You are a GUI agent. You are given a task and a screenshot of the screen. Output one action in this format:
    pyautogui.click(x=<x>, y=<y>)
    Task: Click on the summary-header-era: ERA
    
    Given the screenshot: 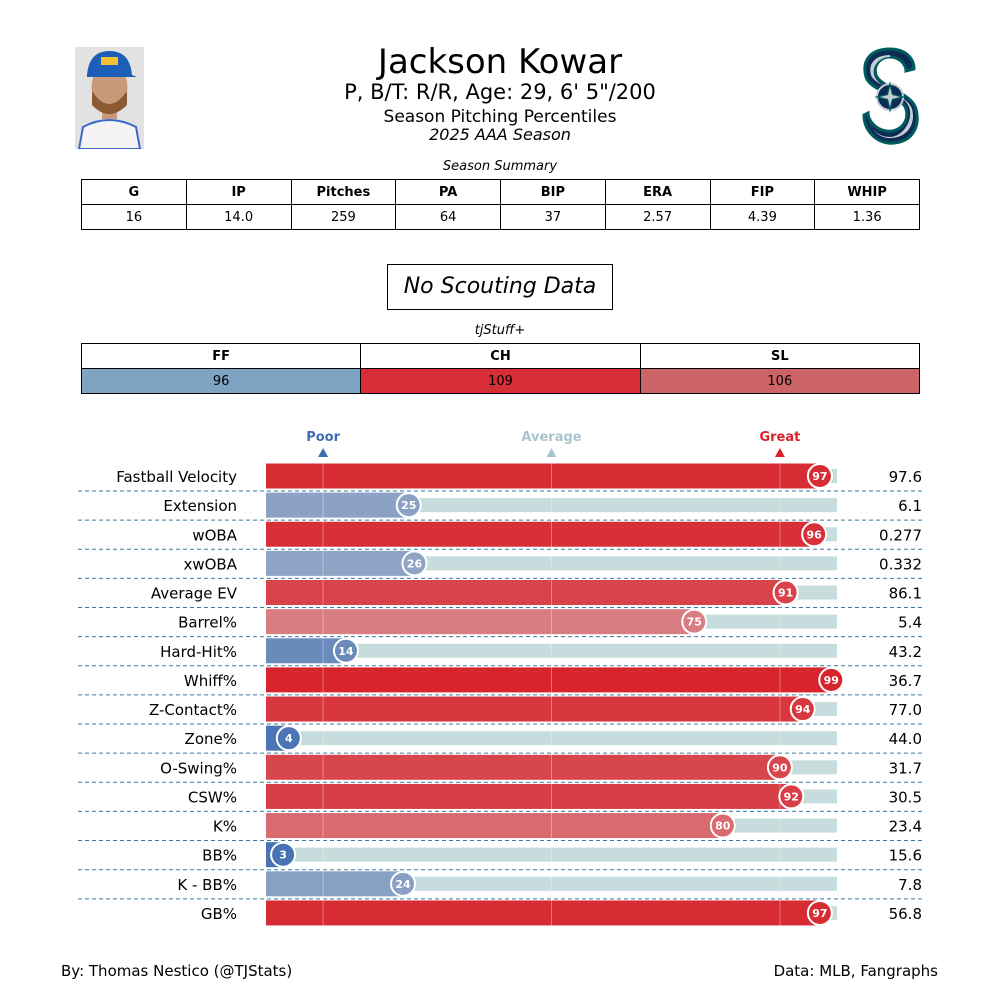 What is the action you would take?
    pyautogui.click(x=657, y=192)
    